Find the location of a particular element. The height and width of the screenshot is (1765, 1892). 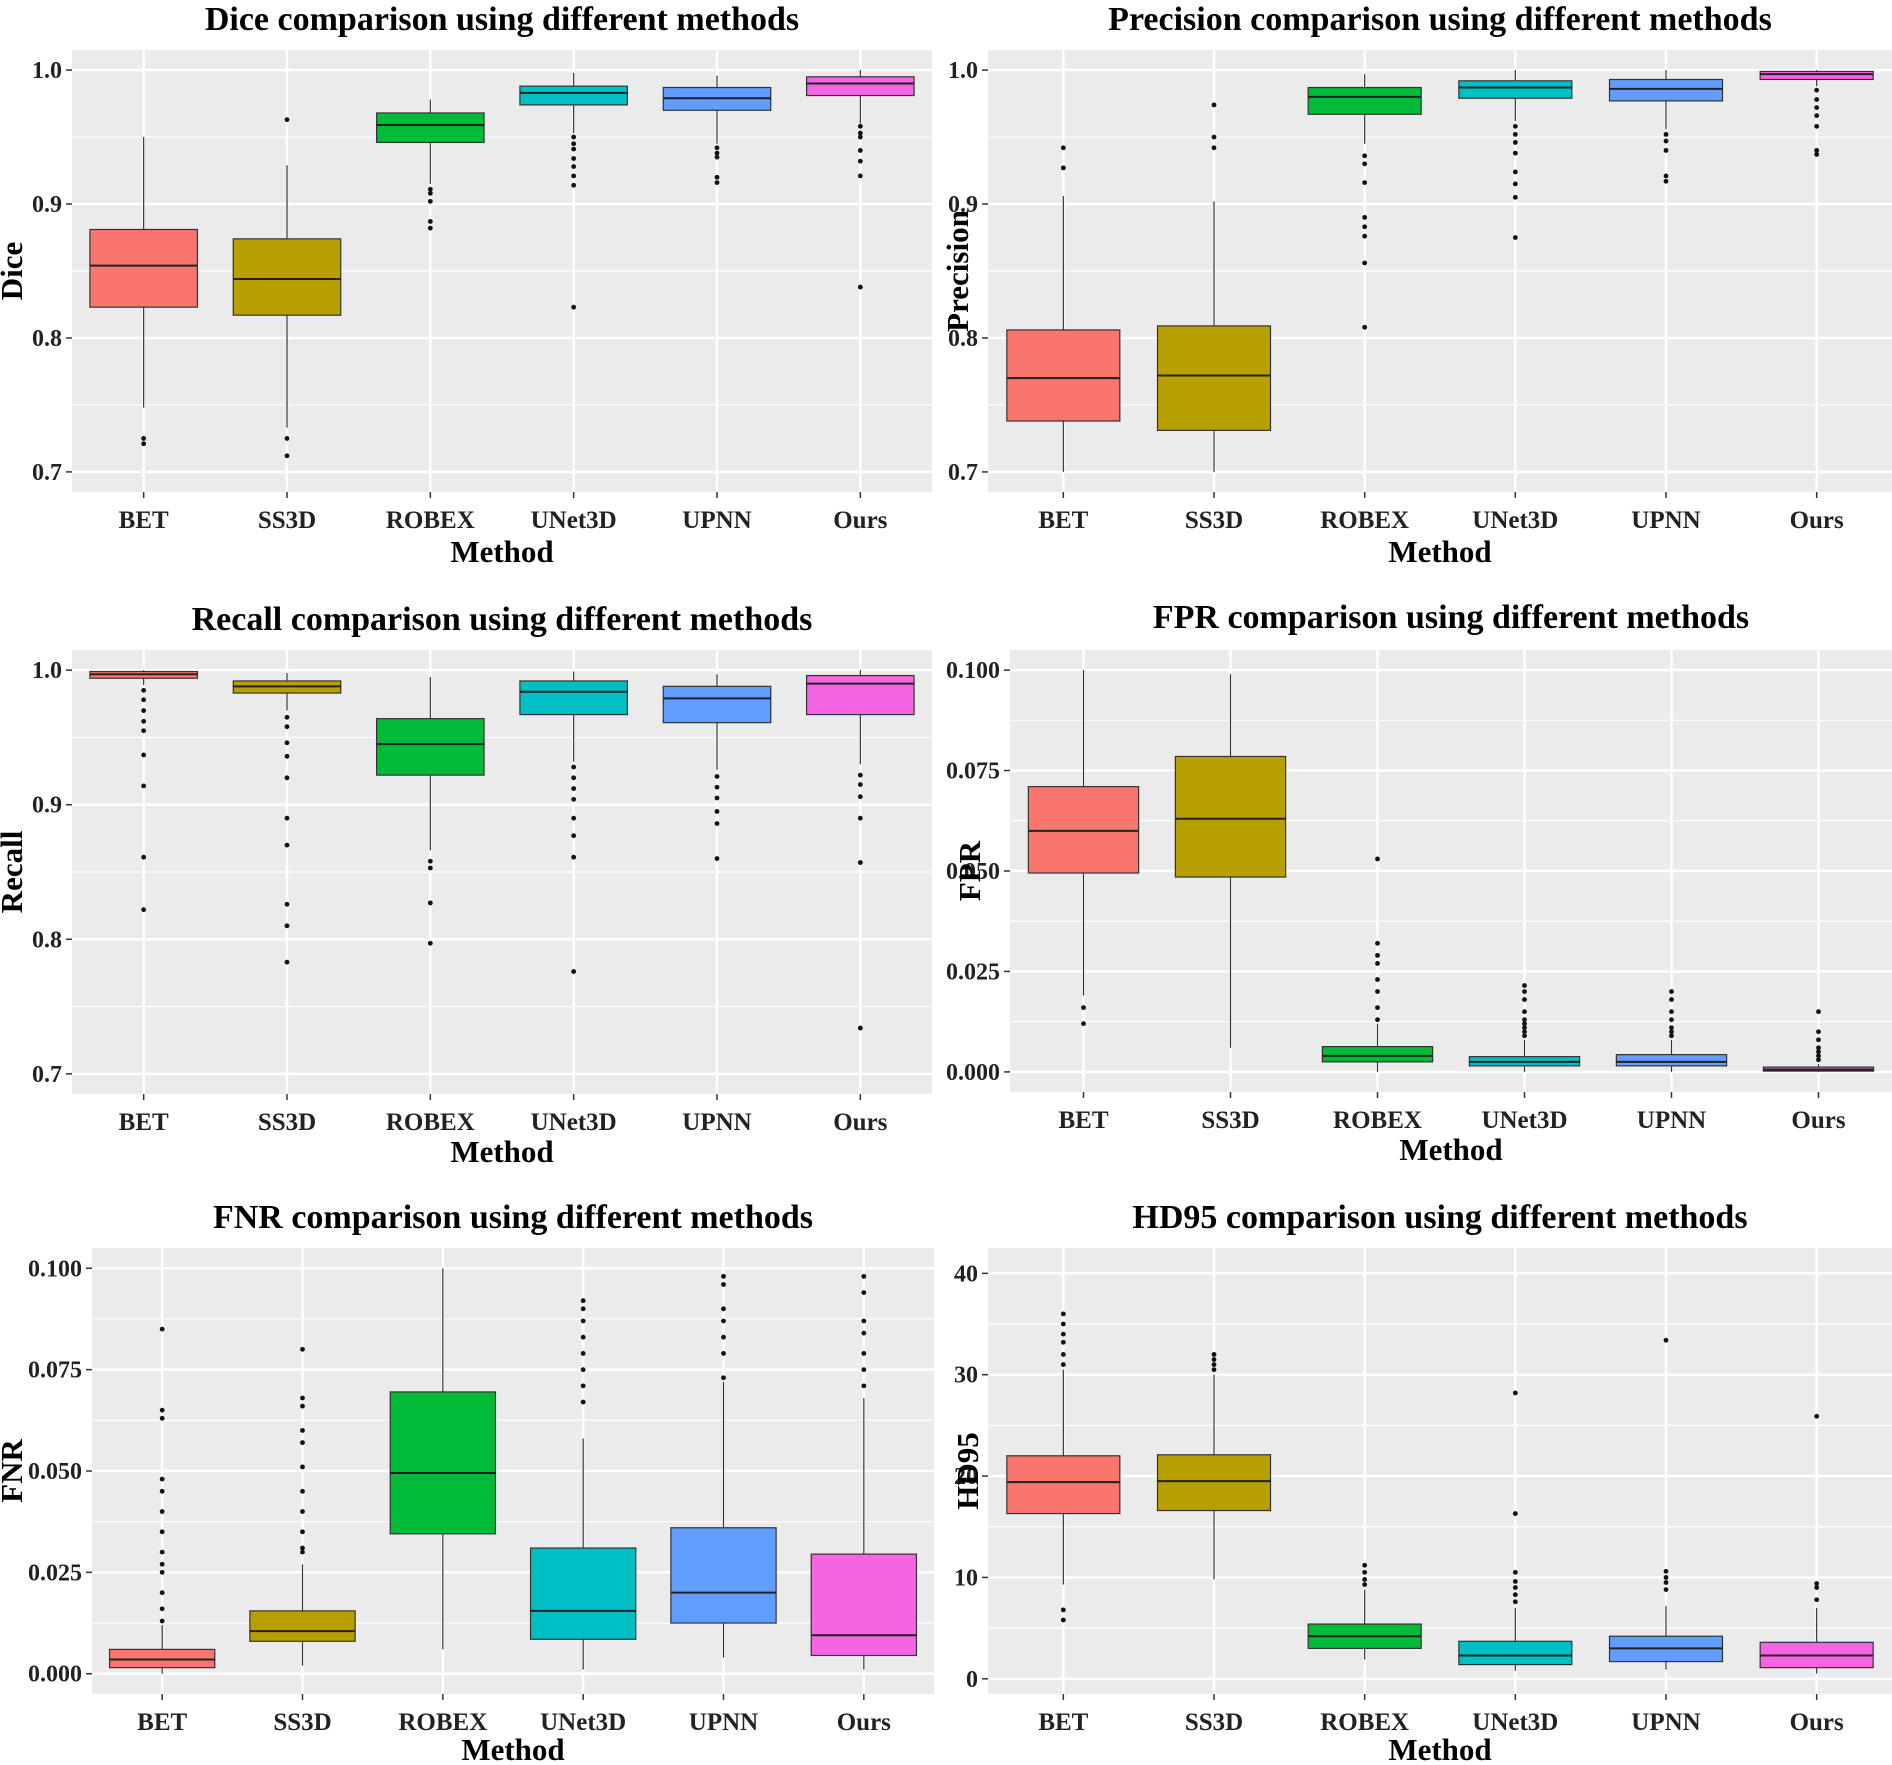

y-tick-label: 0.025 is located at coordinates (55, 1573).